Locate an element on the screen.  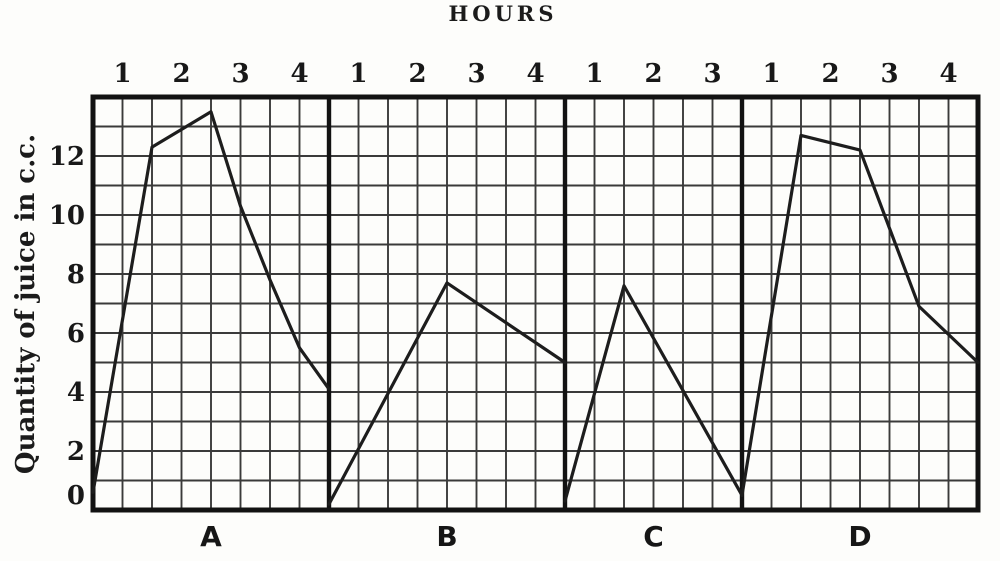
y-tick-label: 8 is located at coordinates (76, 275).